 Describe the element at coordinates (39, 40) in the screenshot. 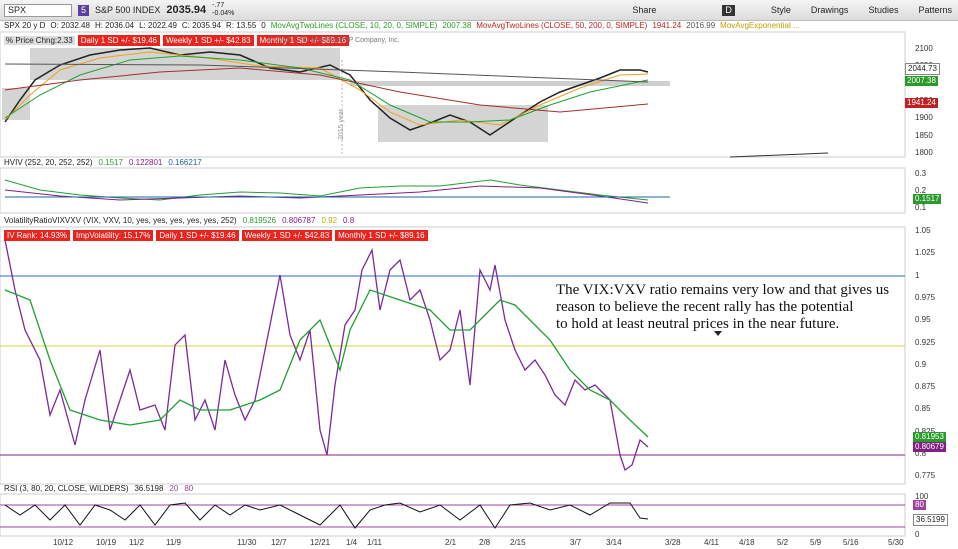

I see `price-label: % Price Chng:2.33` at that location.